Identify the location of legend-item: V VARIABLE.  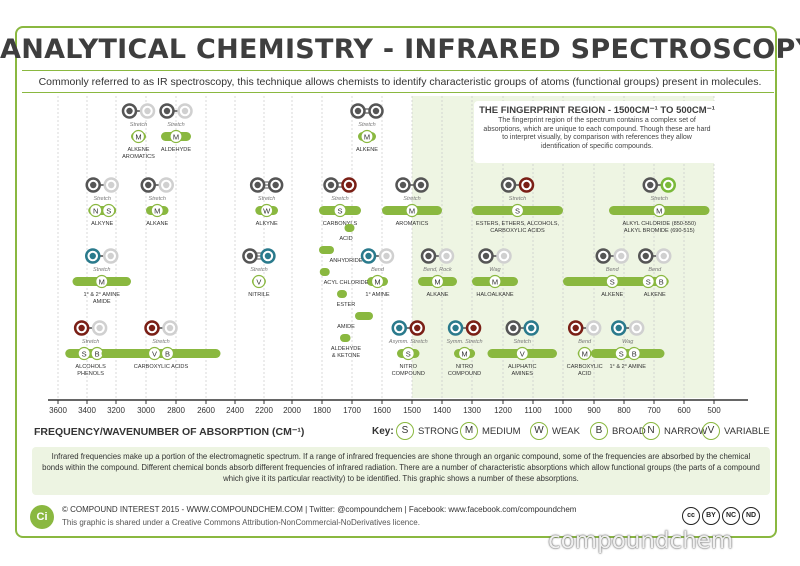
(736, 432).